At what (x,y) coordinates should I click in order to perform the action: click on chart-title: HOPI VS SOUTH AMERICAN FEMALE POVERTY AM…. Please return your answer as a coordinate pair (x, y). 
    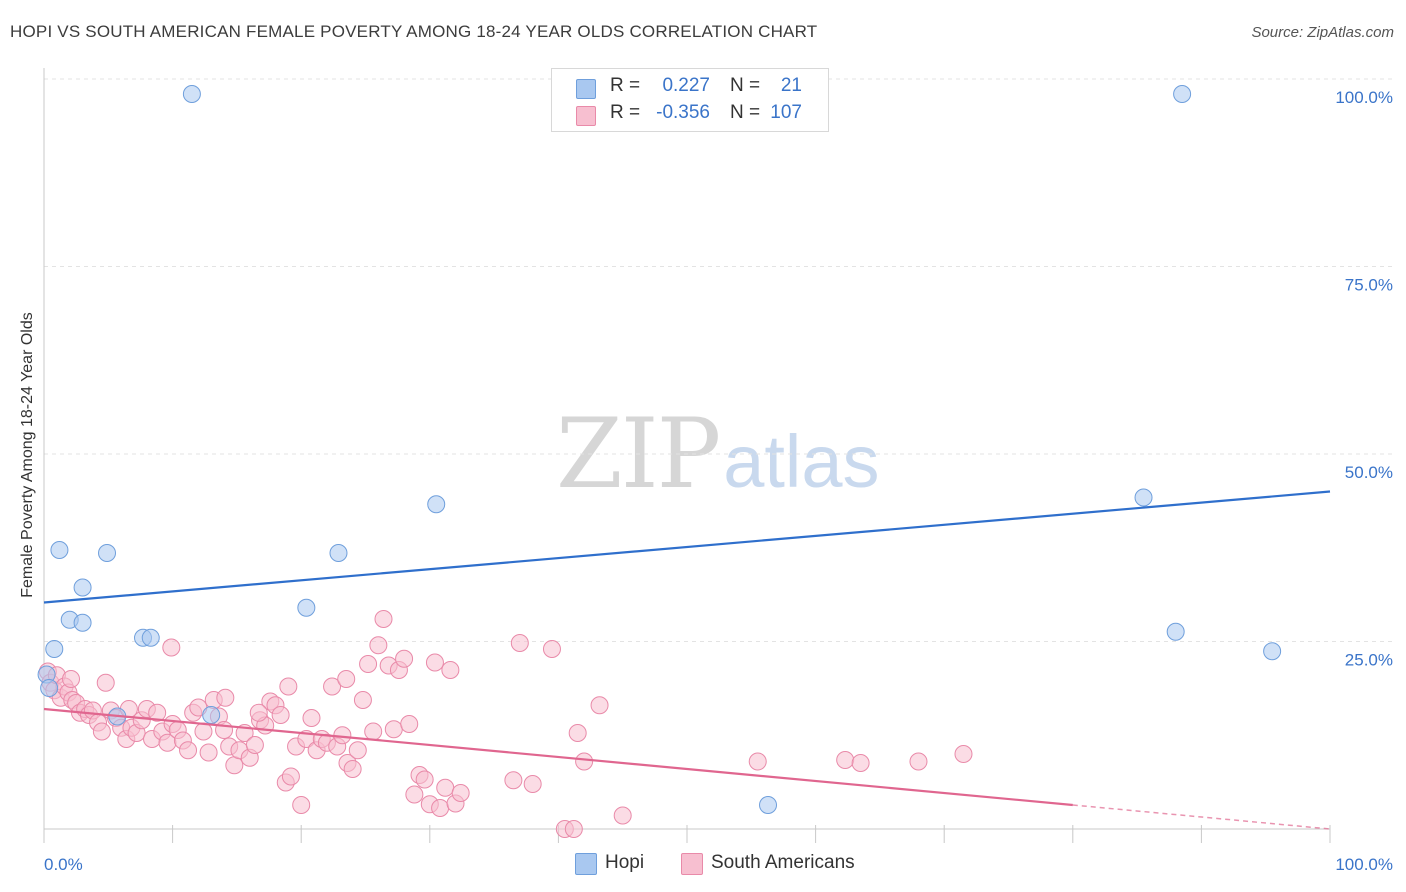
    Looking at the image, I should click on (414, 31).